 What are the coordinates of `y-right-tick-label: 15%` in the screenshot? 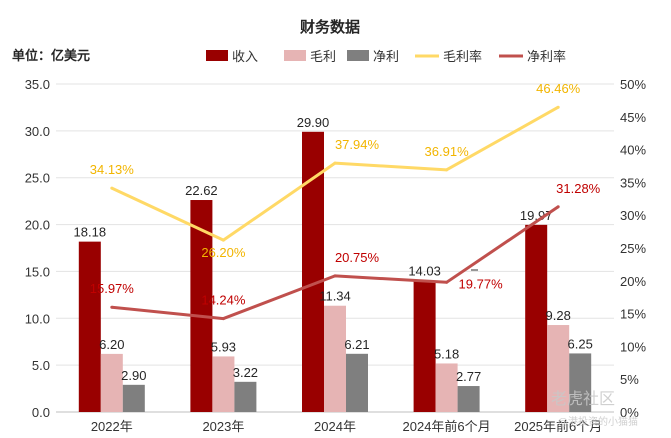 It's located at (633, 314).